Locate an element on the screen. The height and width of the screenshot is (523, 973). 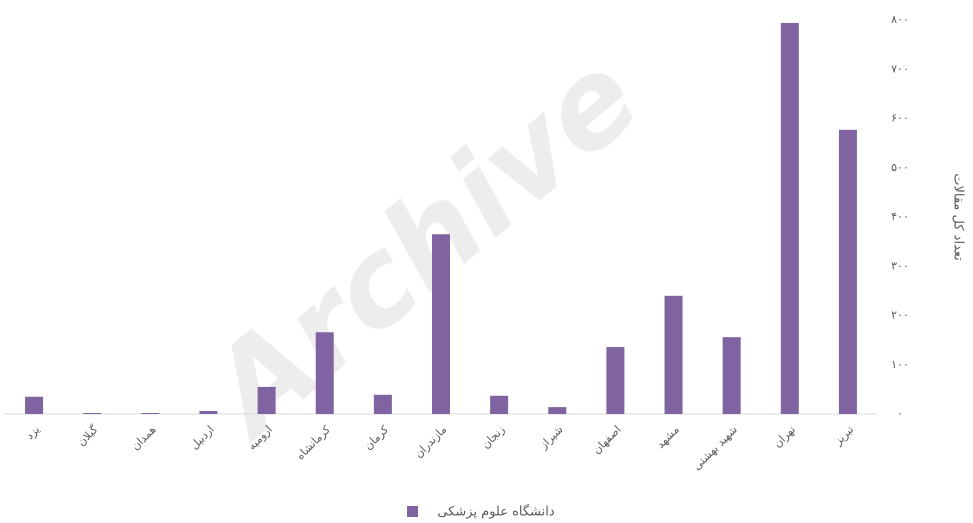
y-tick-label: ۰ is located at coordinates (900, 413).